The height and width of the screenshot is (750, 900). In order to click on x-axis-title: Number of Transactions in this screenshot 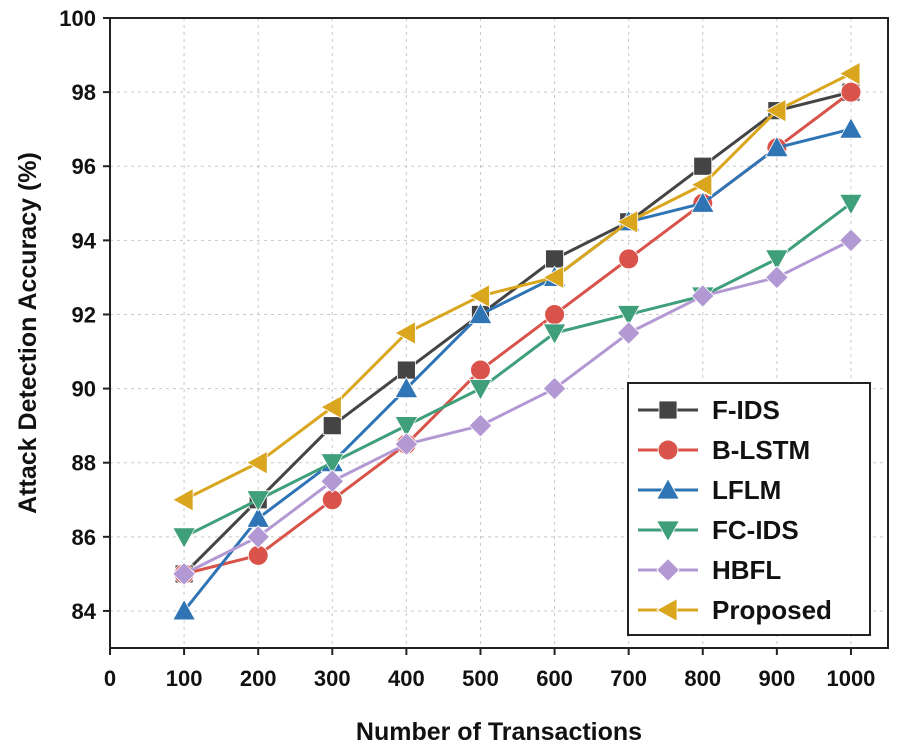, I will do `click(499, 732)`.